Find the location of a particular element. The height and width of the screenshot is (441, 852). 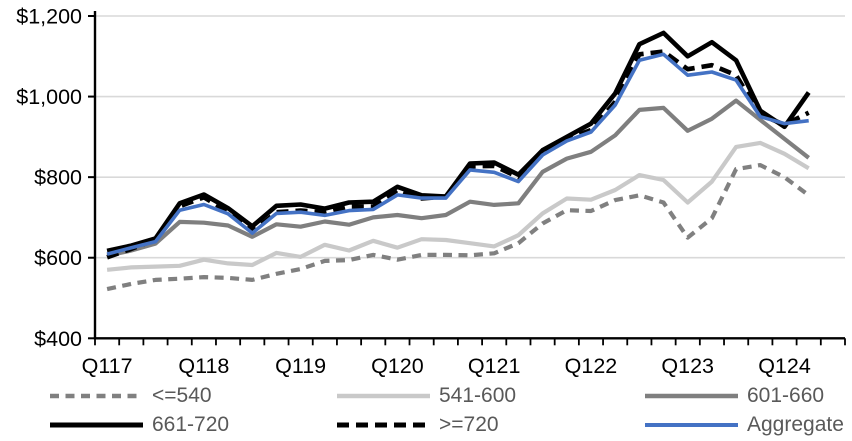

y-axis-label: $1,000 is located at coordinates (49, 97).